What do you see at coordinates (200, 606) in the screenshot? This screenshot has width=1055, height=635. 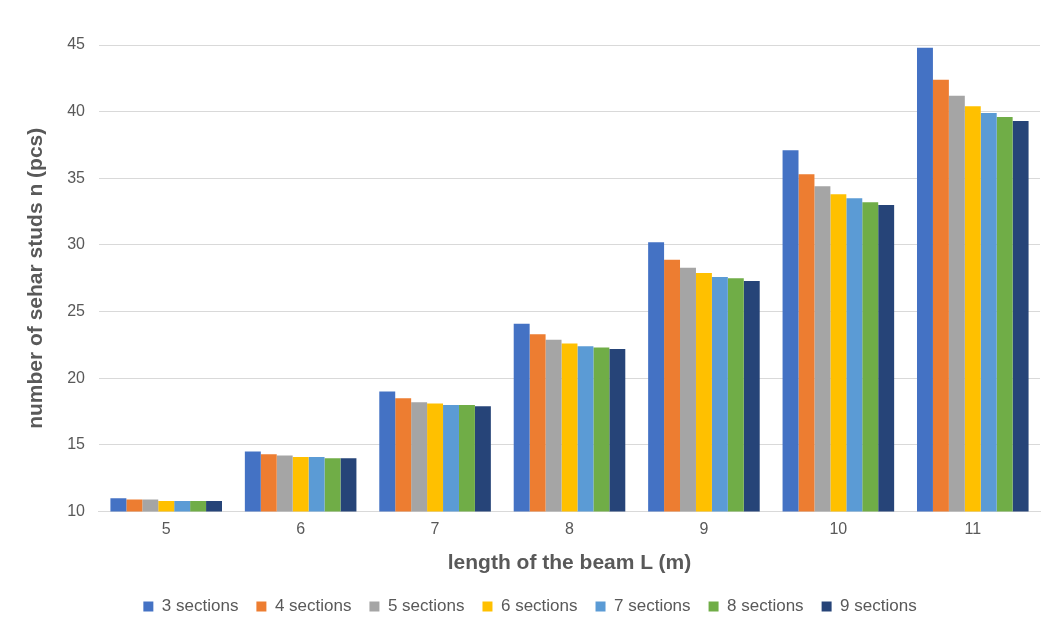 I see `legend-label: 3 sections` at bounding box center [200, 606].